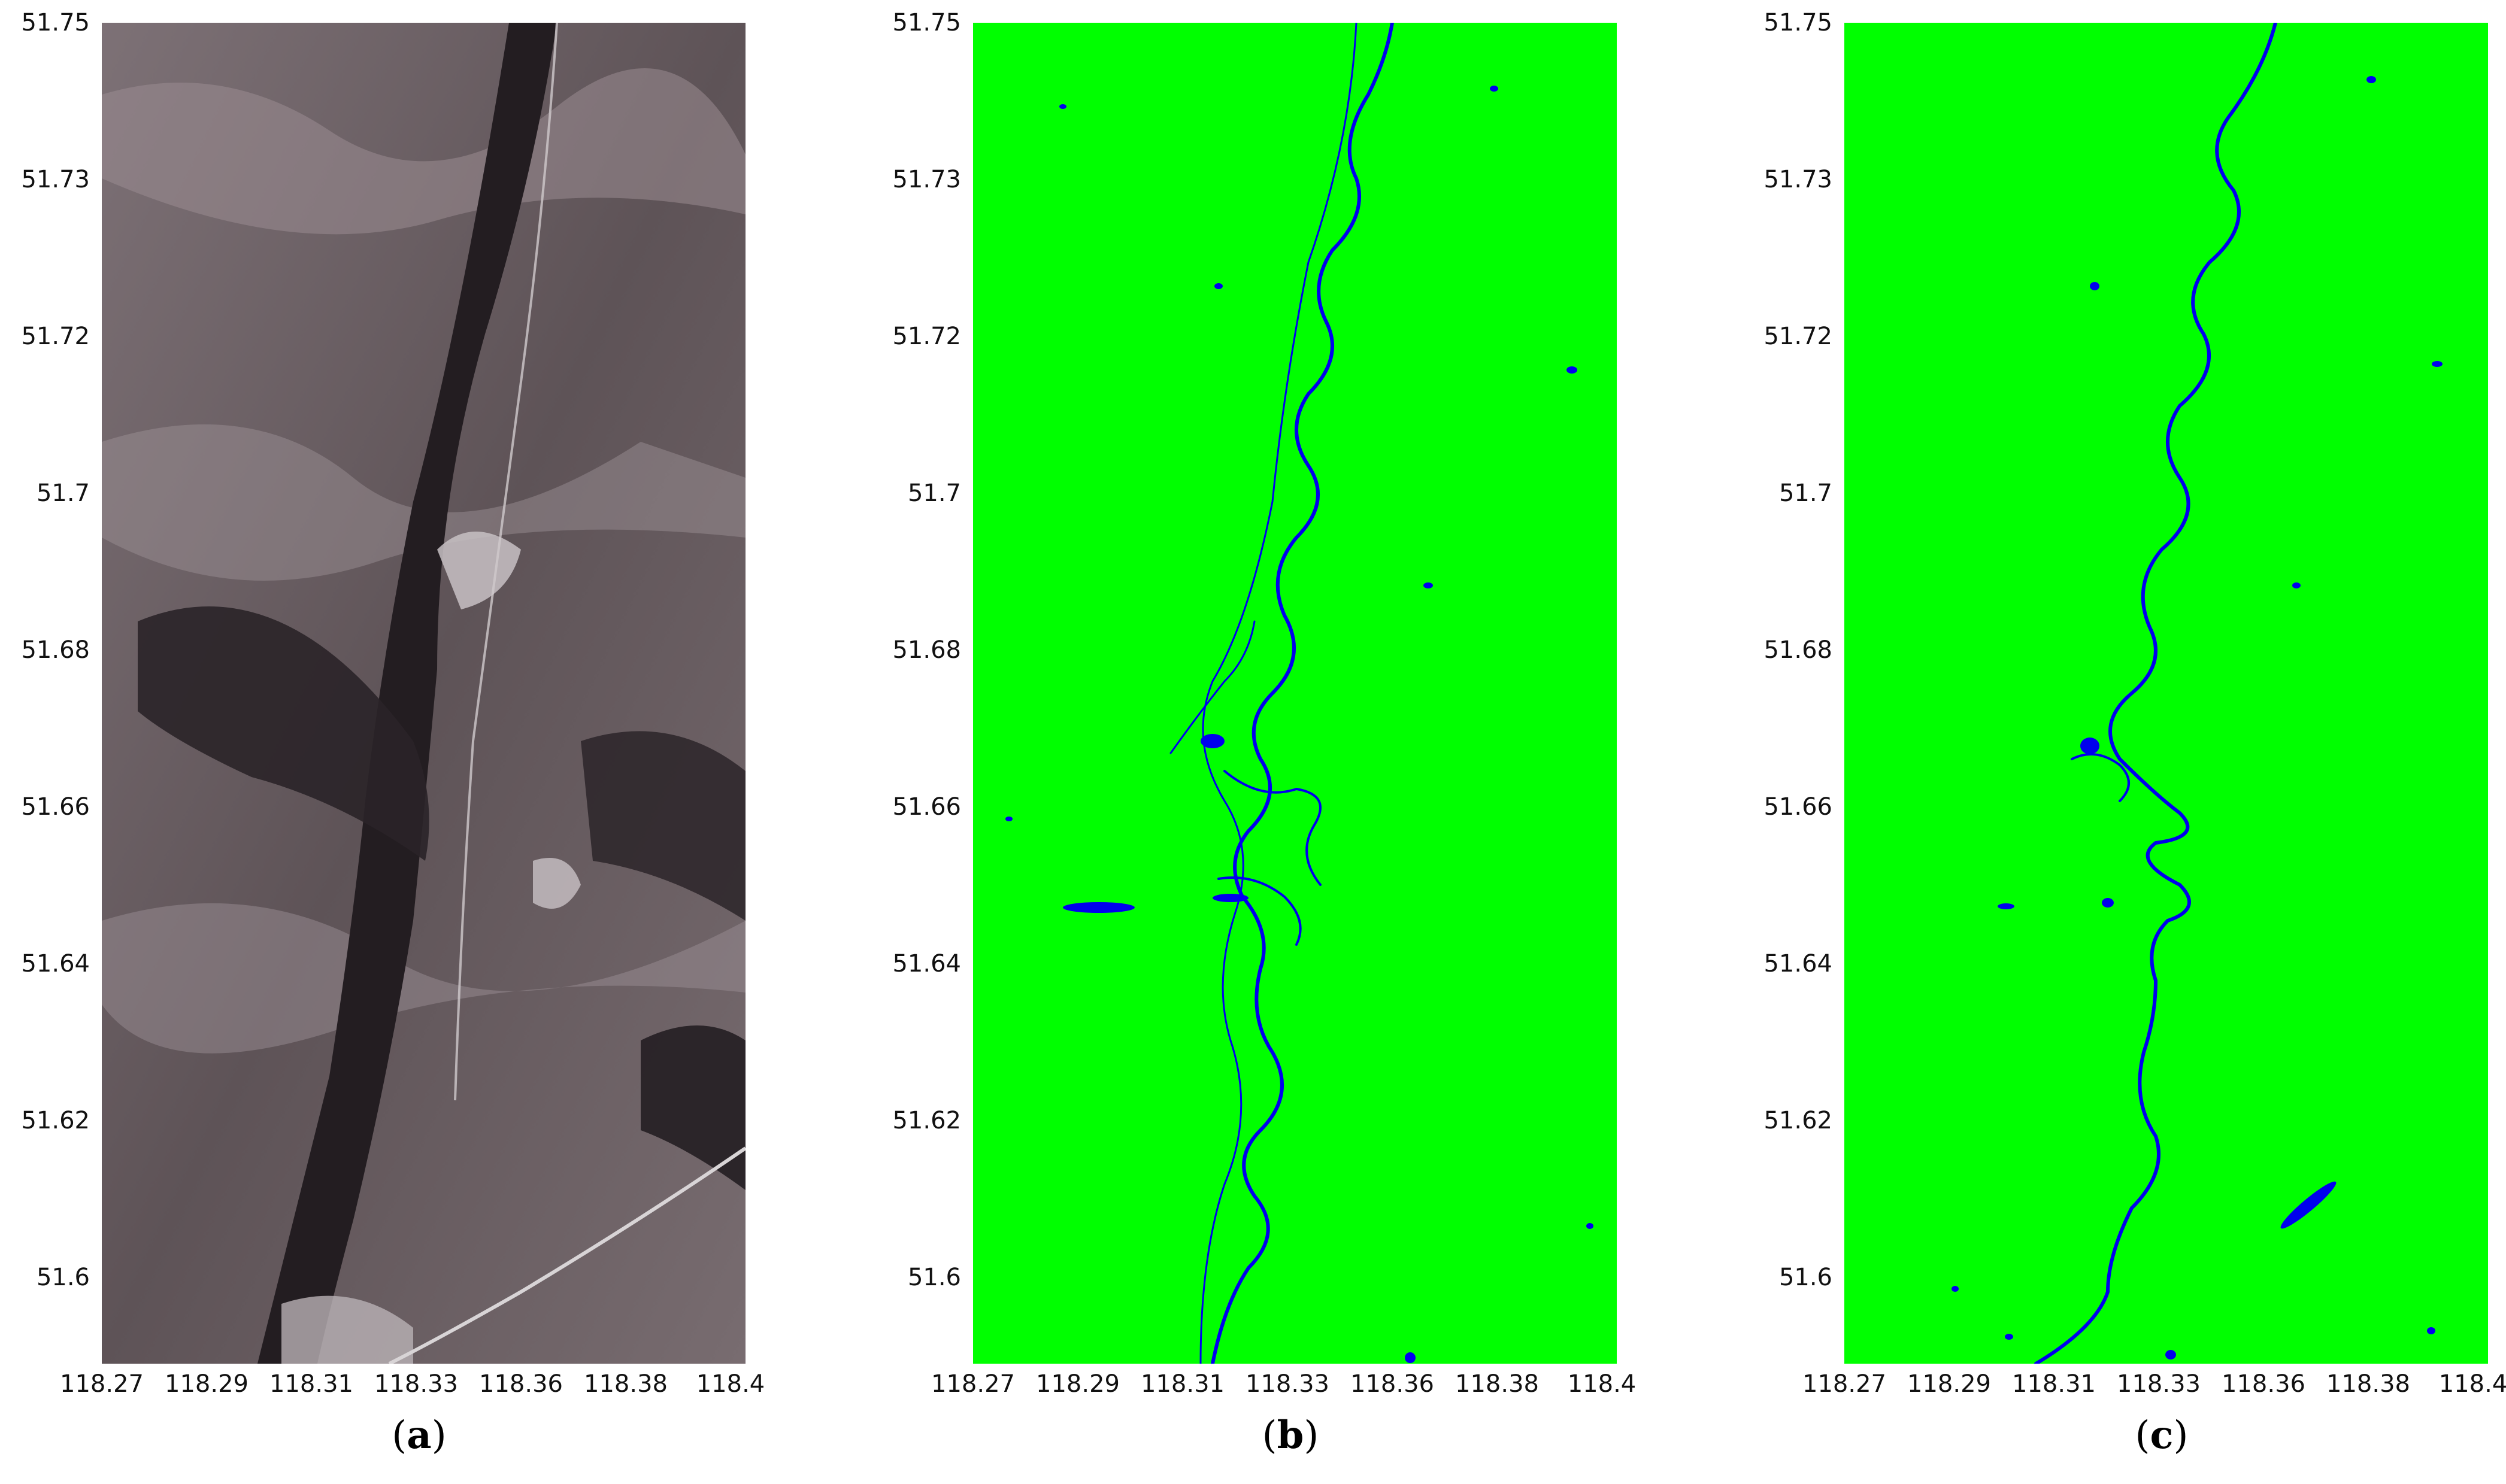  Describe the element at coordinates (419, 1435) in the screenshot. I see `panel-caption: (a)` at that location.